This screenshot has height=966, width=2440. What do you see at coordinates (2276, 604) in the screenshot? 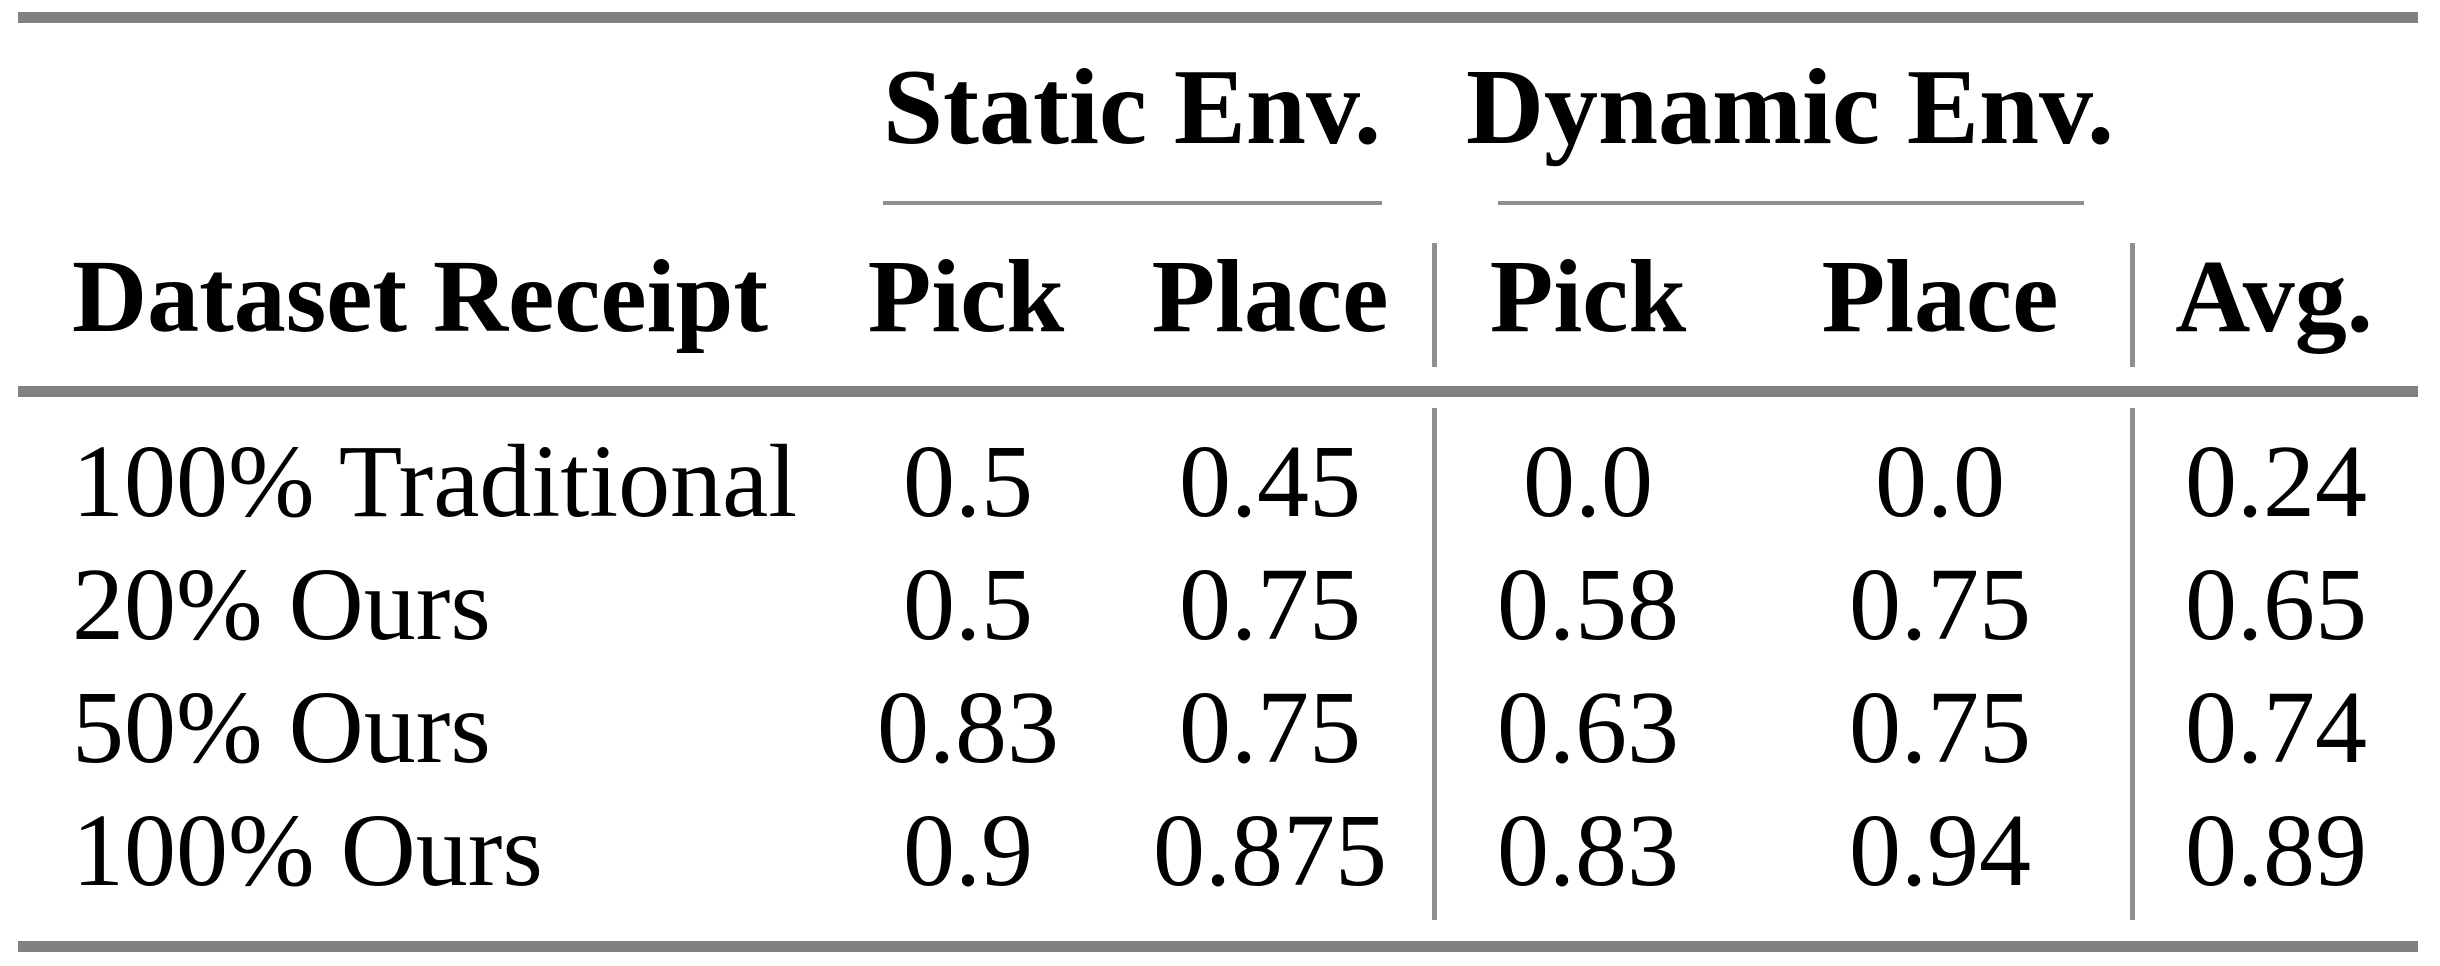
I see `cell-avg: 0.65` at bounding box center [2276, 604].